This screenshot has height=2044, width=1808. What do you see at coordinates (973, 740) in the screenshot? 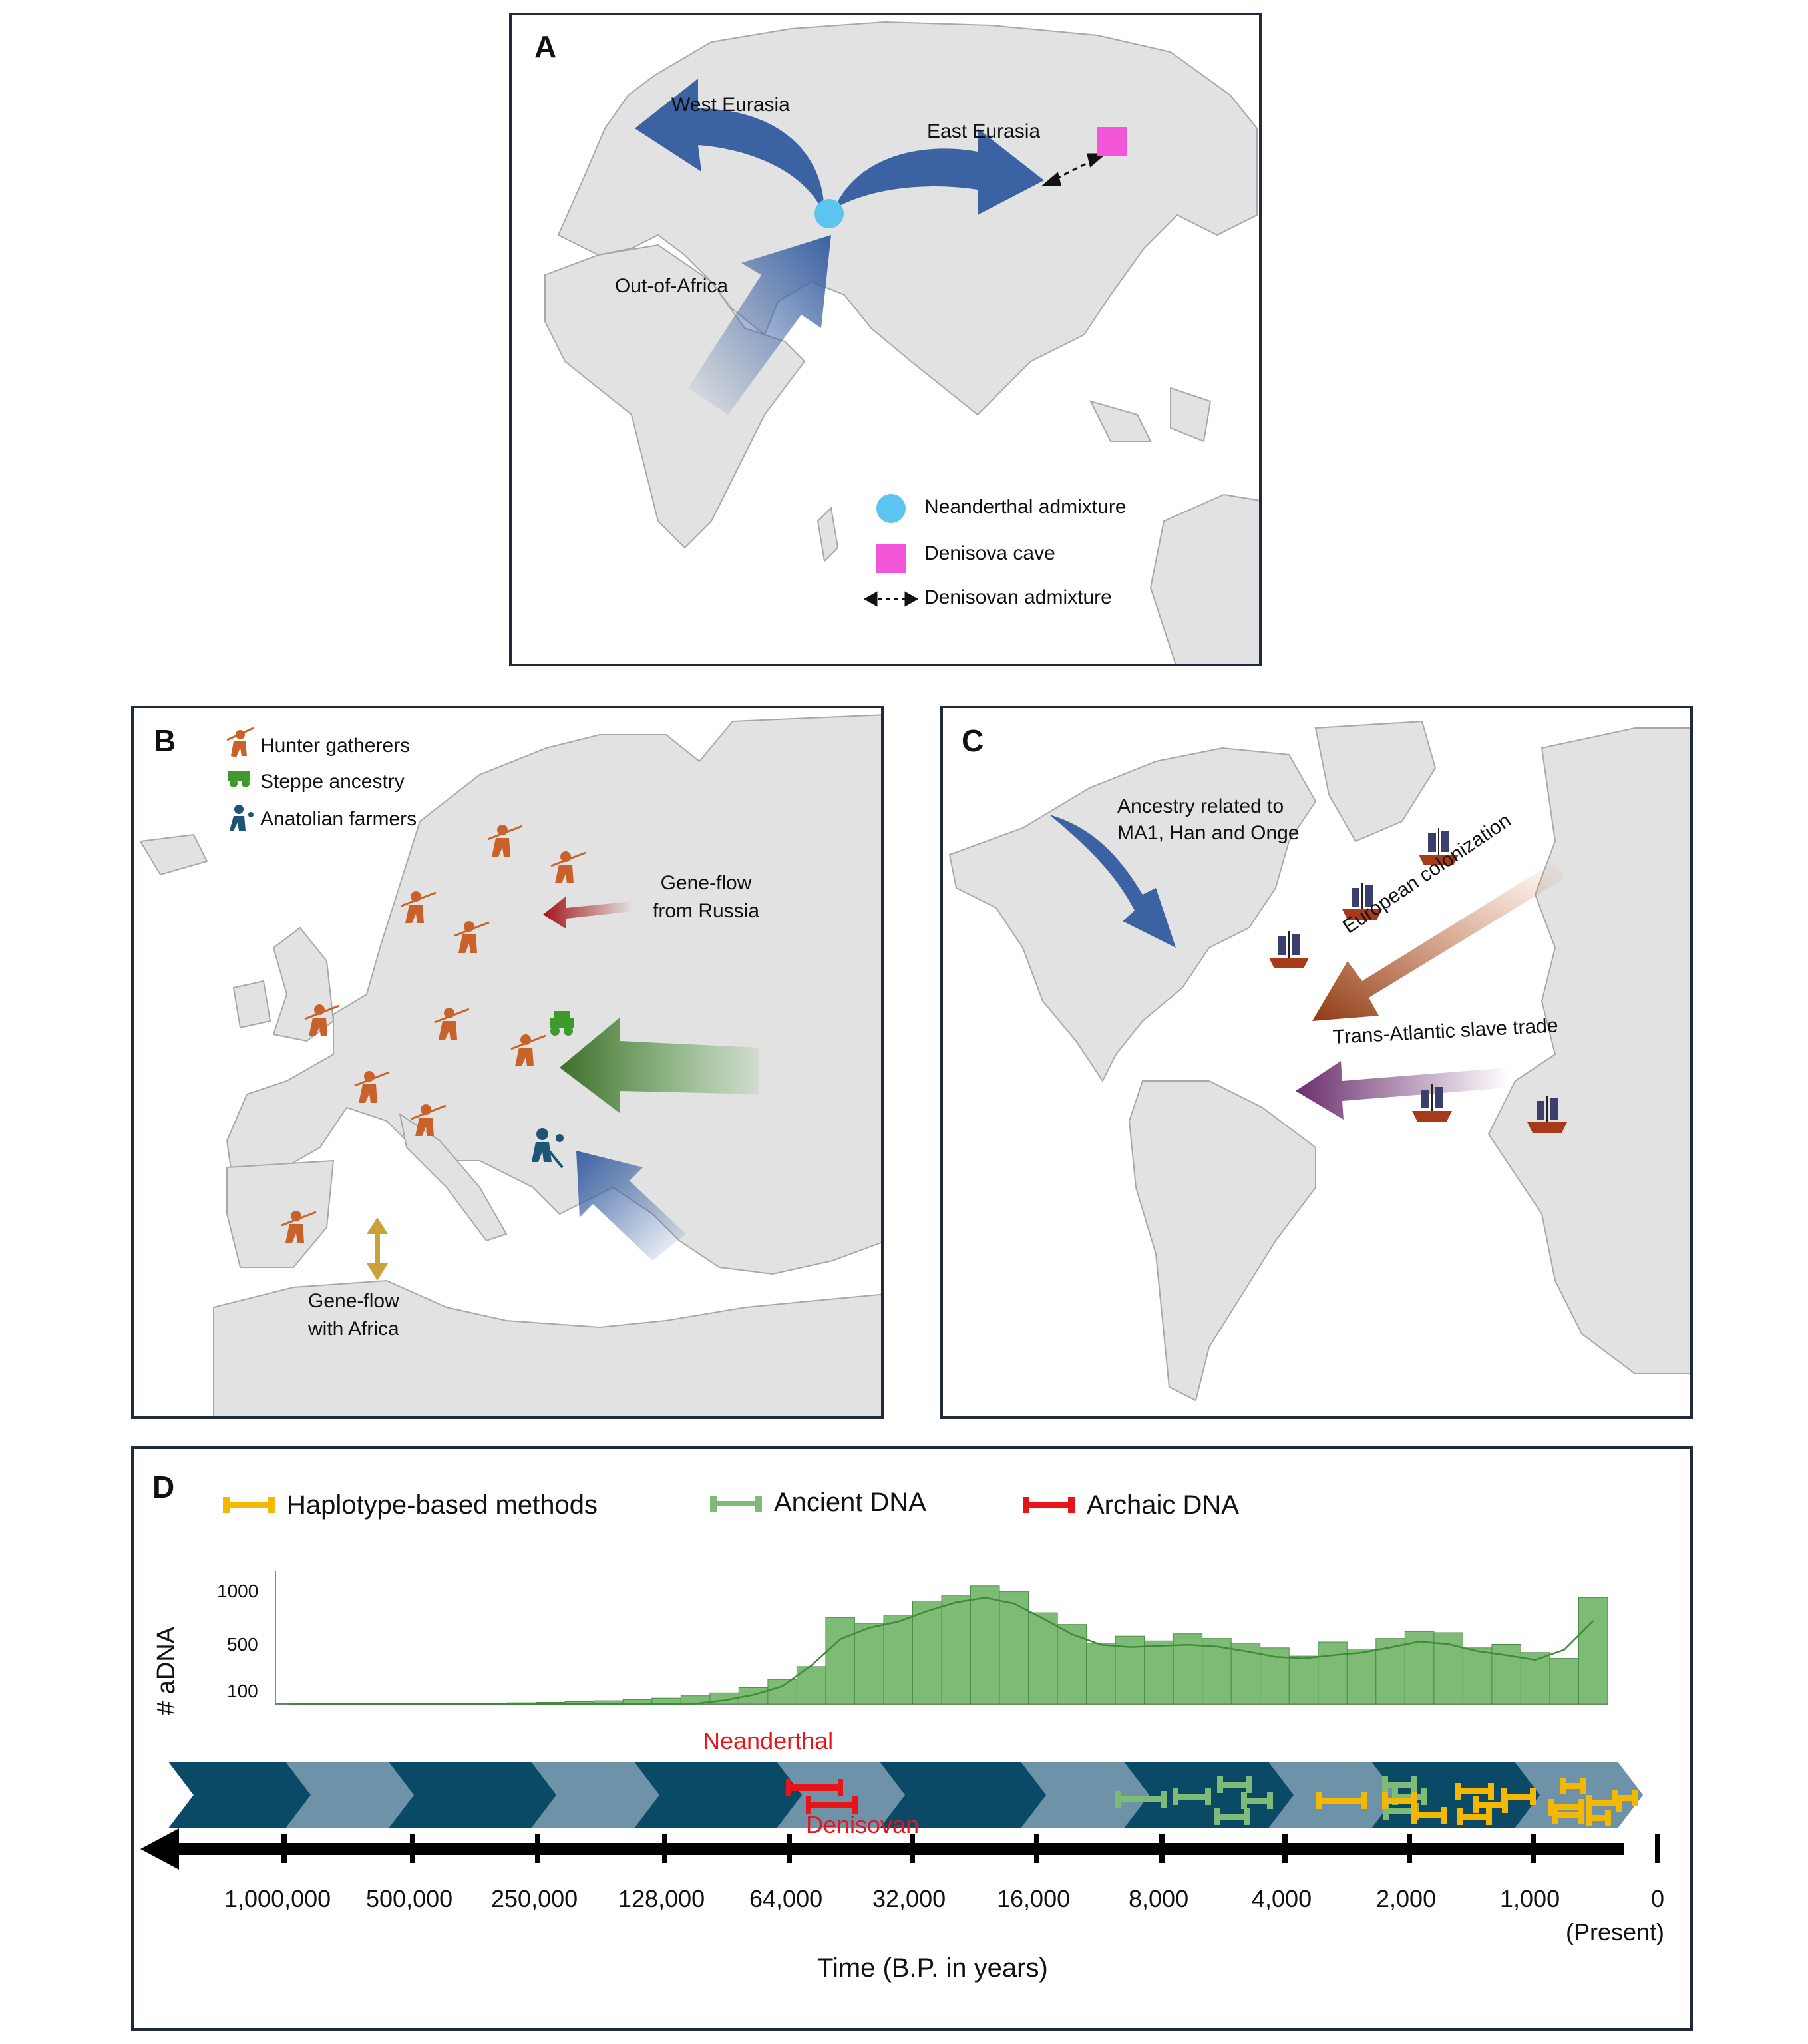
I see `panel-letter: C` at bounding box center [973, 740].